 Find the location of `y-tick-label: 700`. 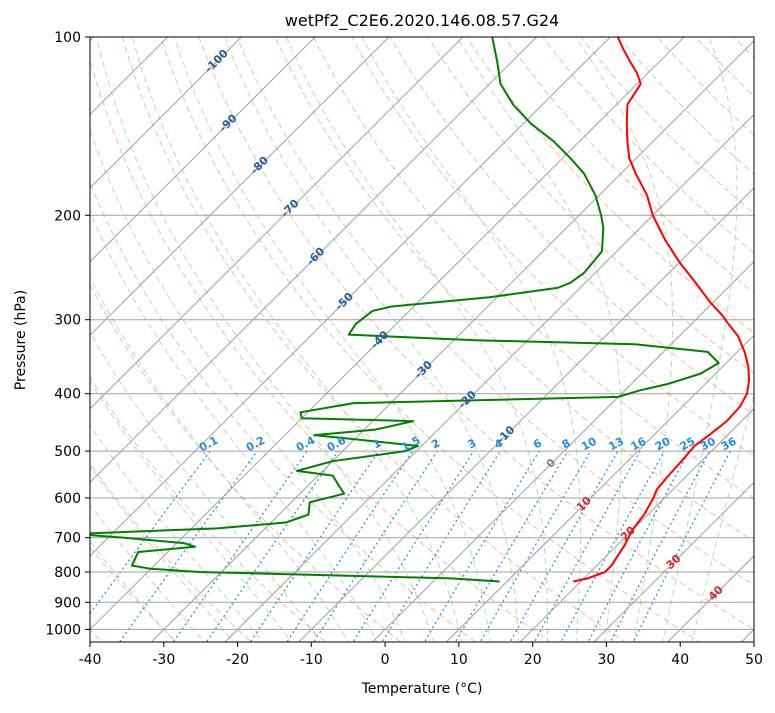

y-tick-label: 700 is located at coordinates (67, 539).